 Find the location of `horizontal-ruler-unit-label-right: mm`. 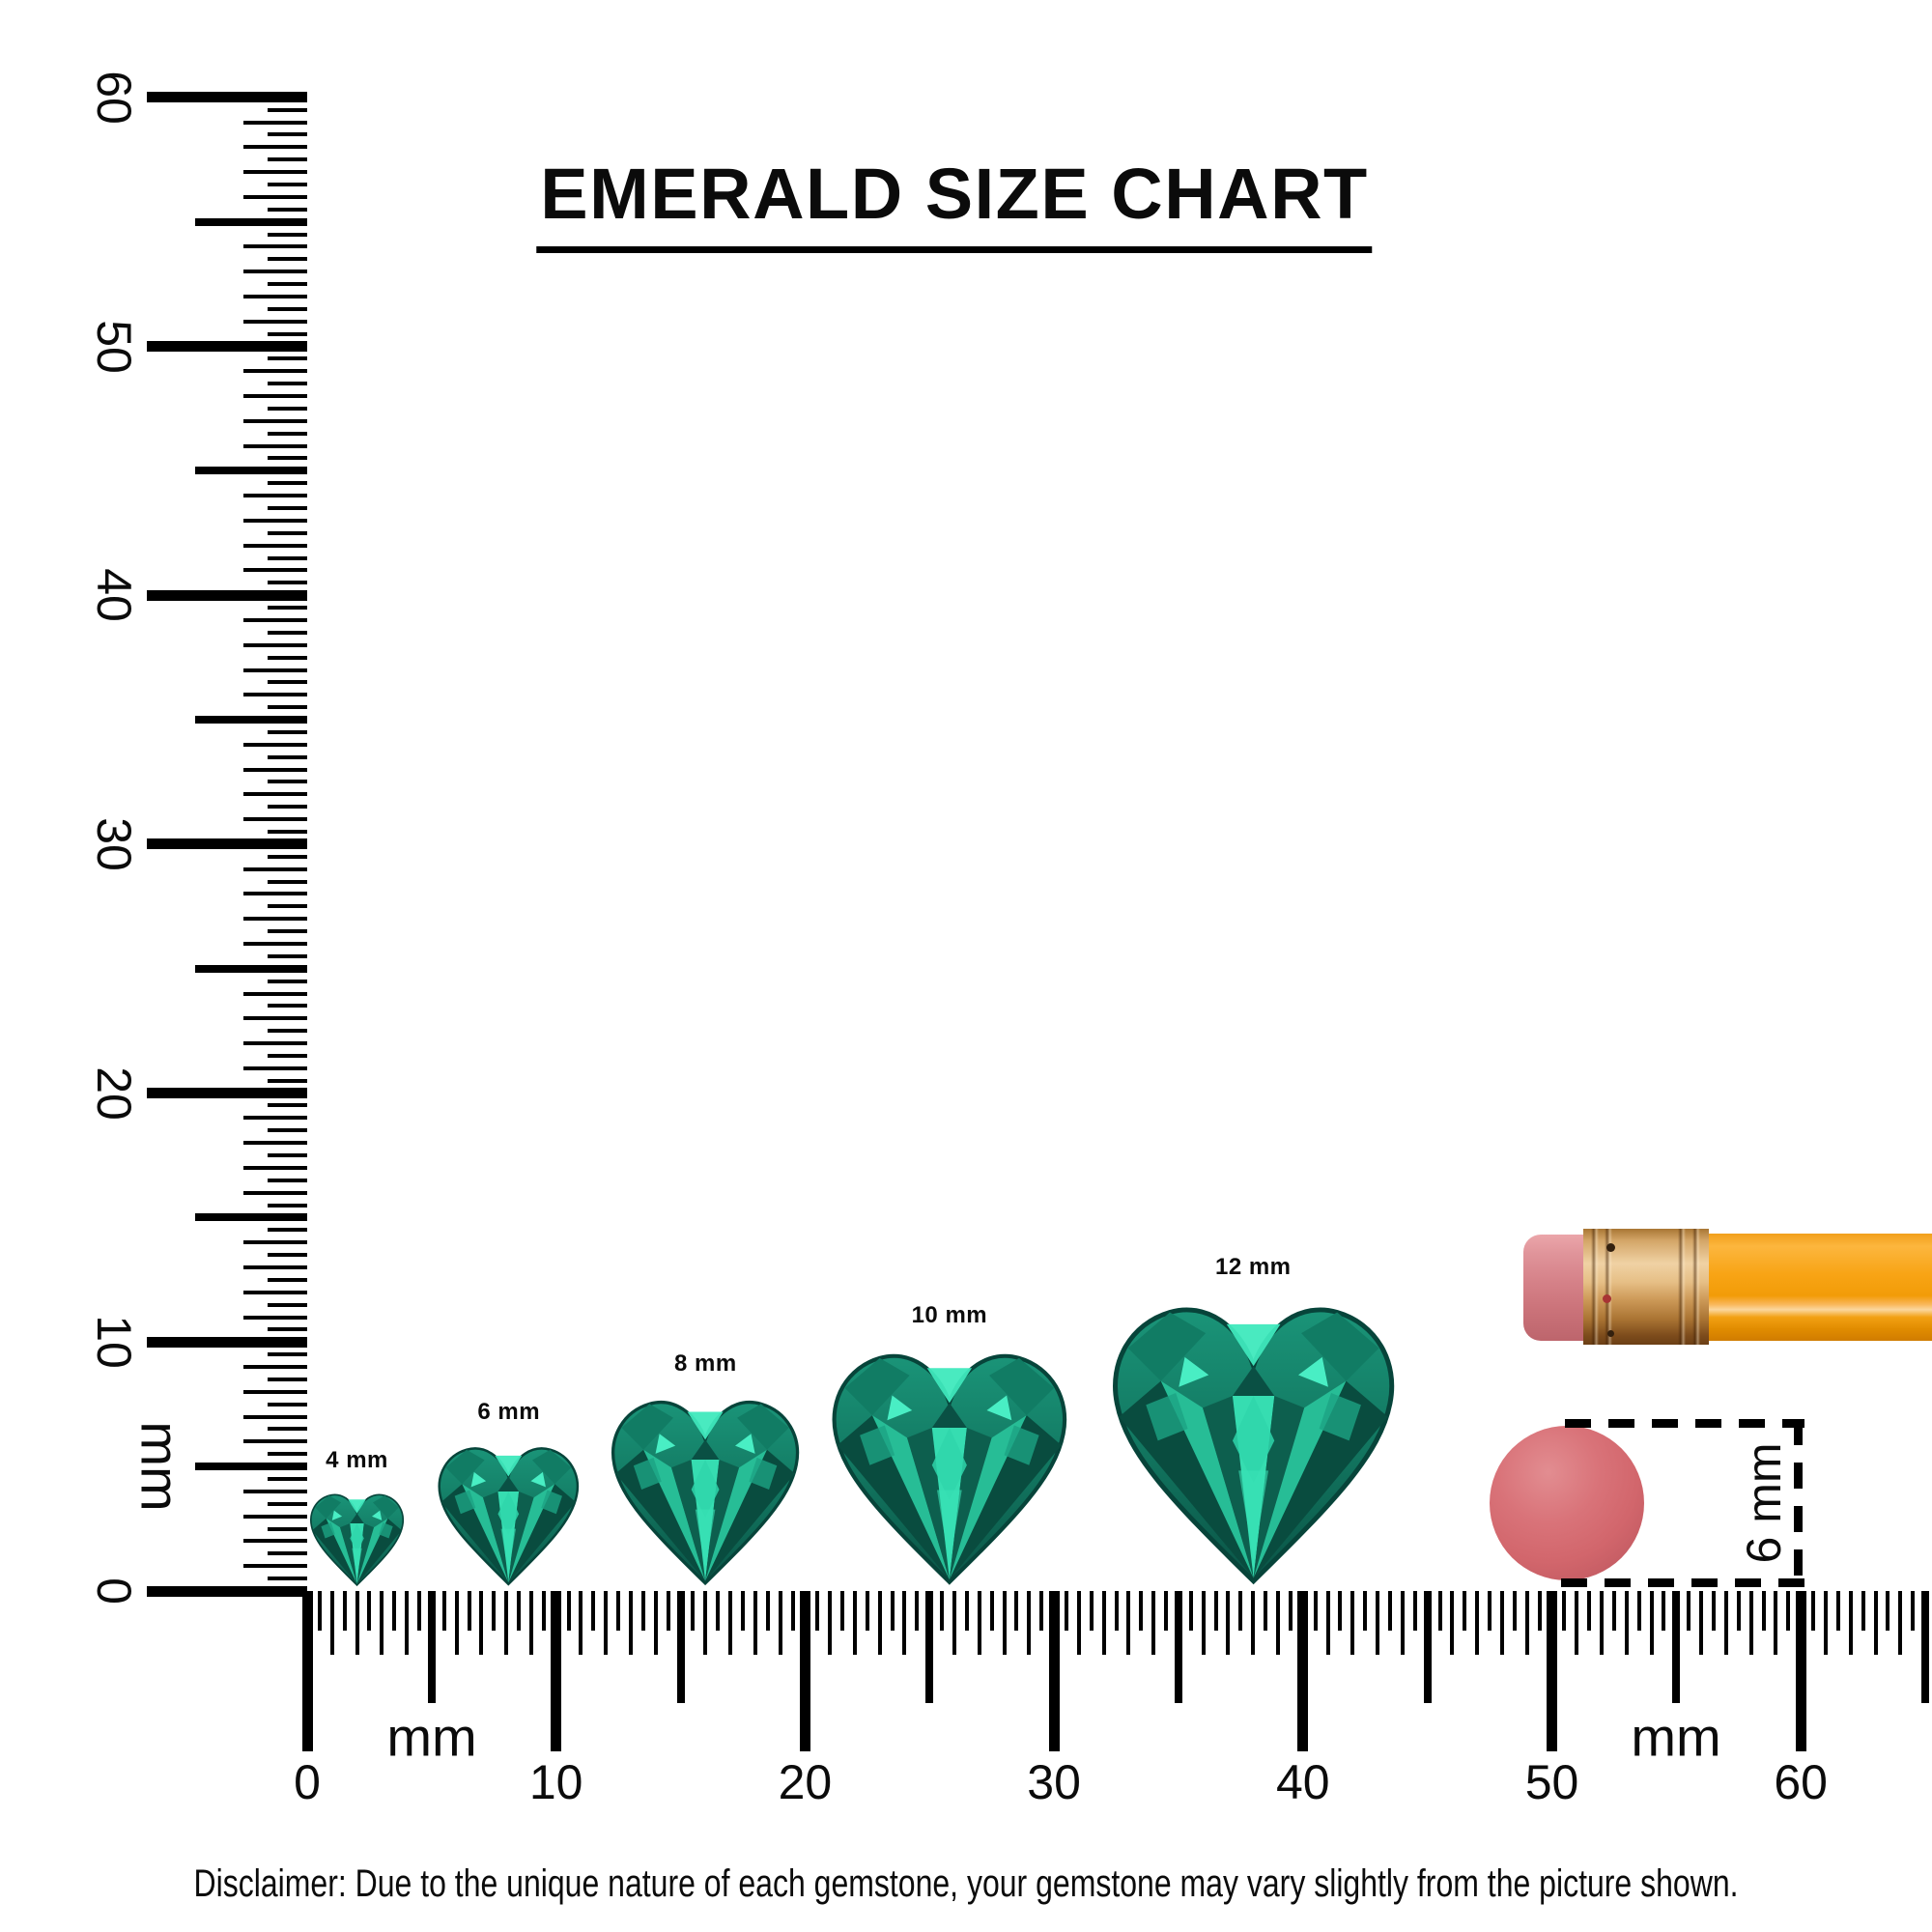

horizontal-ruler-unit-label-right: mm is located at coordinates (1676, 1737).